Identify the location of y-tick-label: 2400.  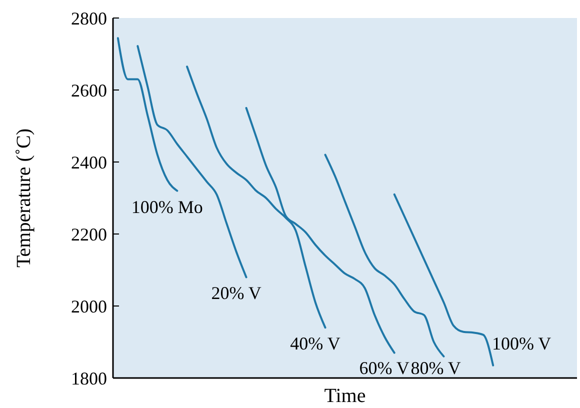
(89, 162).